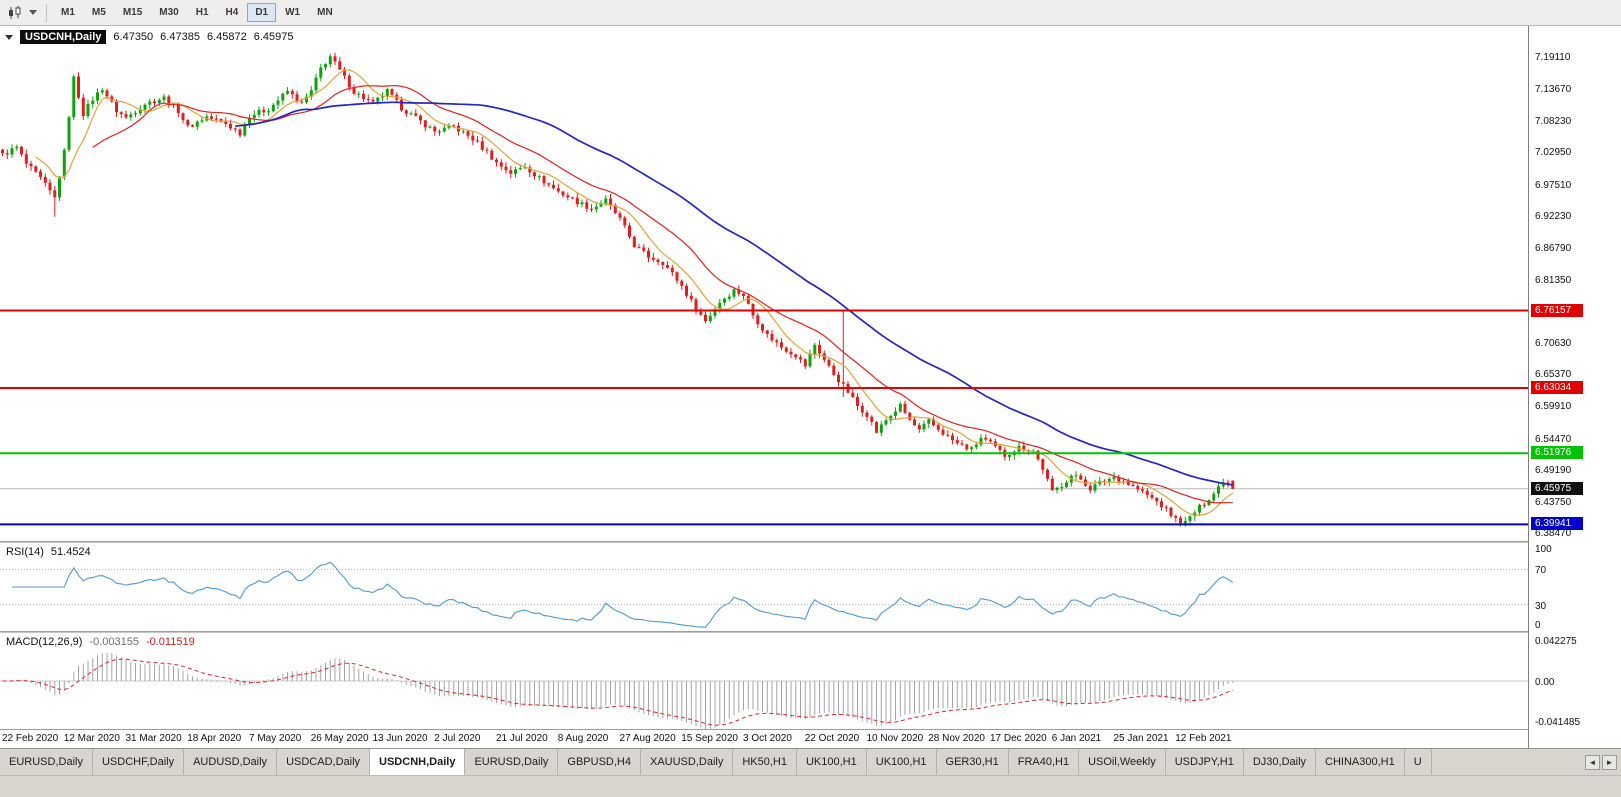 This screenshot has width=1621, height=797. What do you see at coordinates (114, 642) in the screenshot?
I see `macd-main-value: -0.003155` at bounding box center [114, 642].